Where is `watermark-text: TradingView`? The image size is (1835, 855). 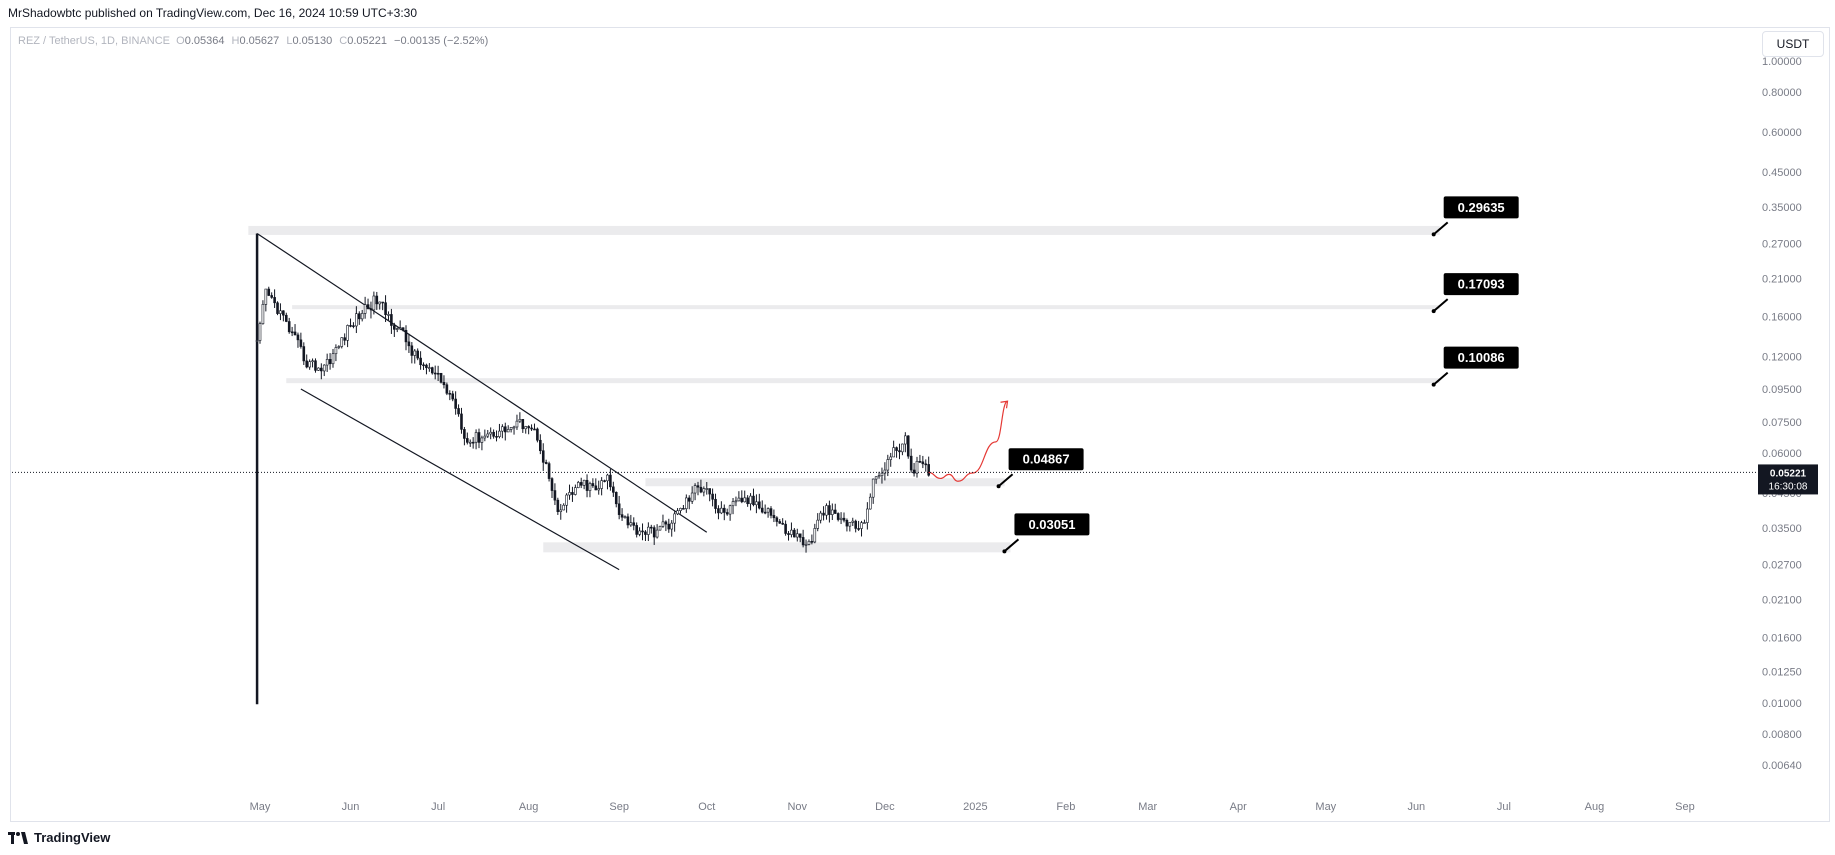
watermark-text: TradingView is located at coordinates (72, 837).